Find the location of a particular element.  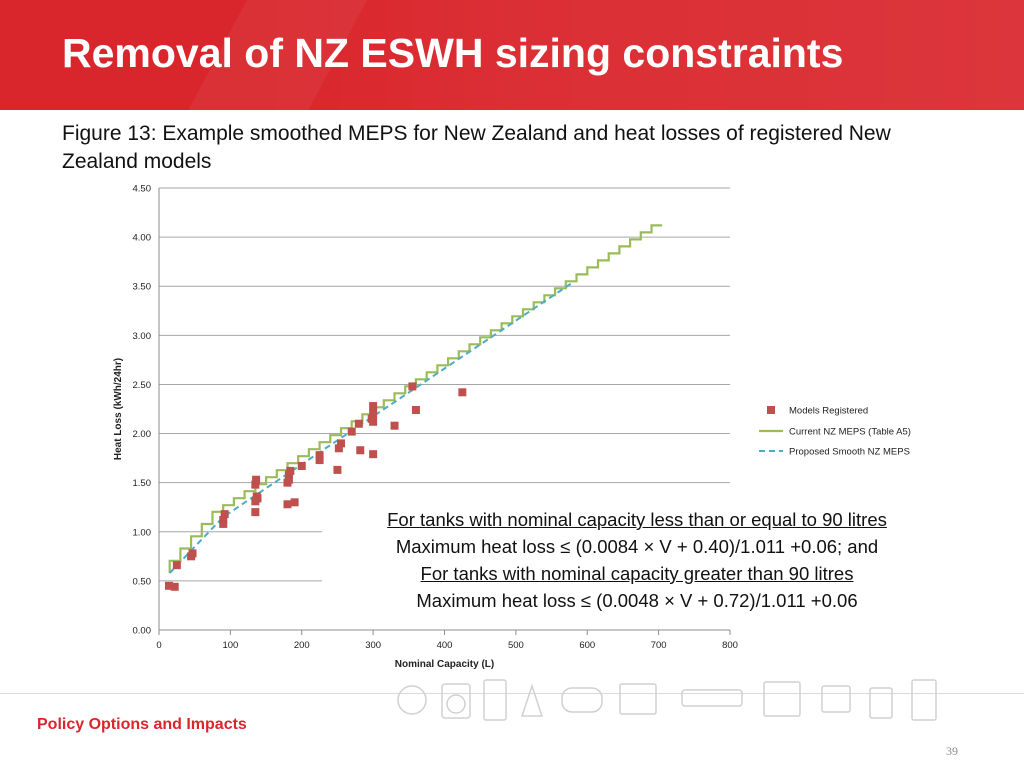

y-tick-label: 4.50 is located at coordinates (142, 189).